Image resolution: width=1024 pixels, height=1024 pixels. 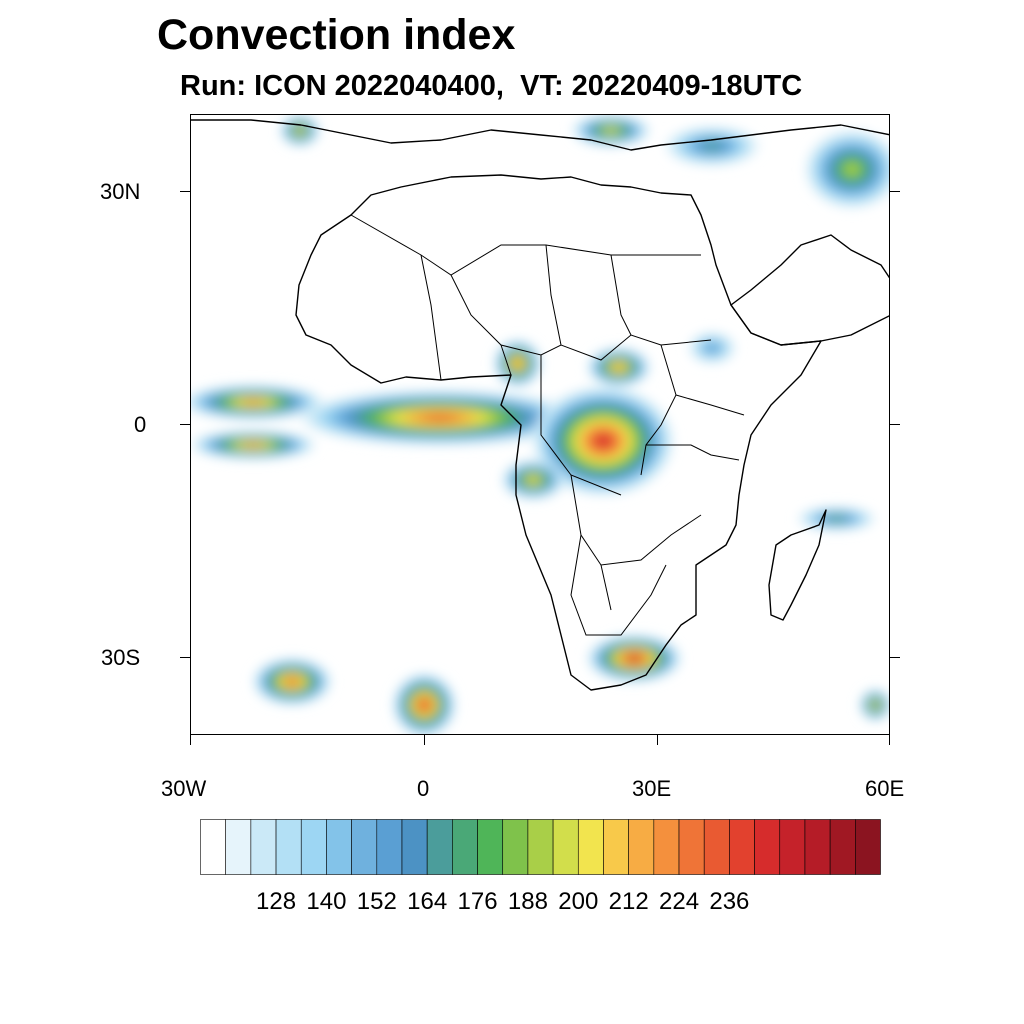 What do you see at coordinates (889, 740) in the screenshot?
I see `tick-lon-60e` at bounding box center [889, 740].